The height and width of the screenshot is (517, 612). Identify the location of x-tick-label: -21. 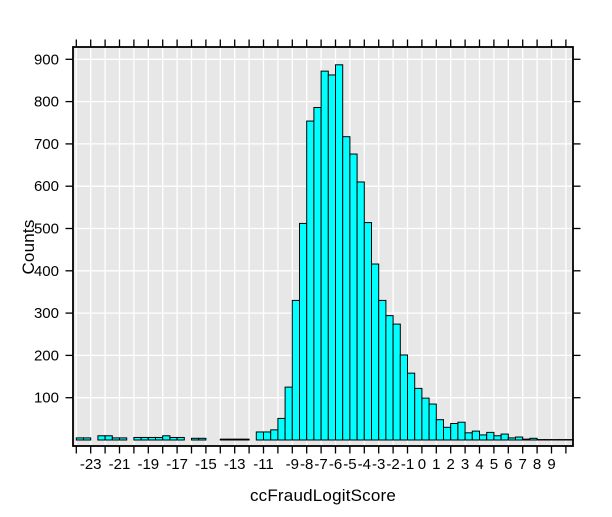
(120, 464).